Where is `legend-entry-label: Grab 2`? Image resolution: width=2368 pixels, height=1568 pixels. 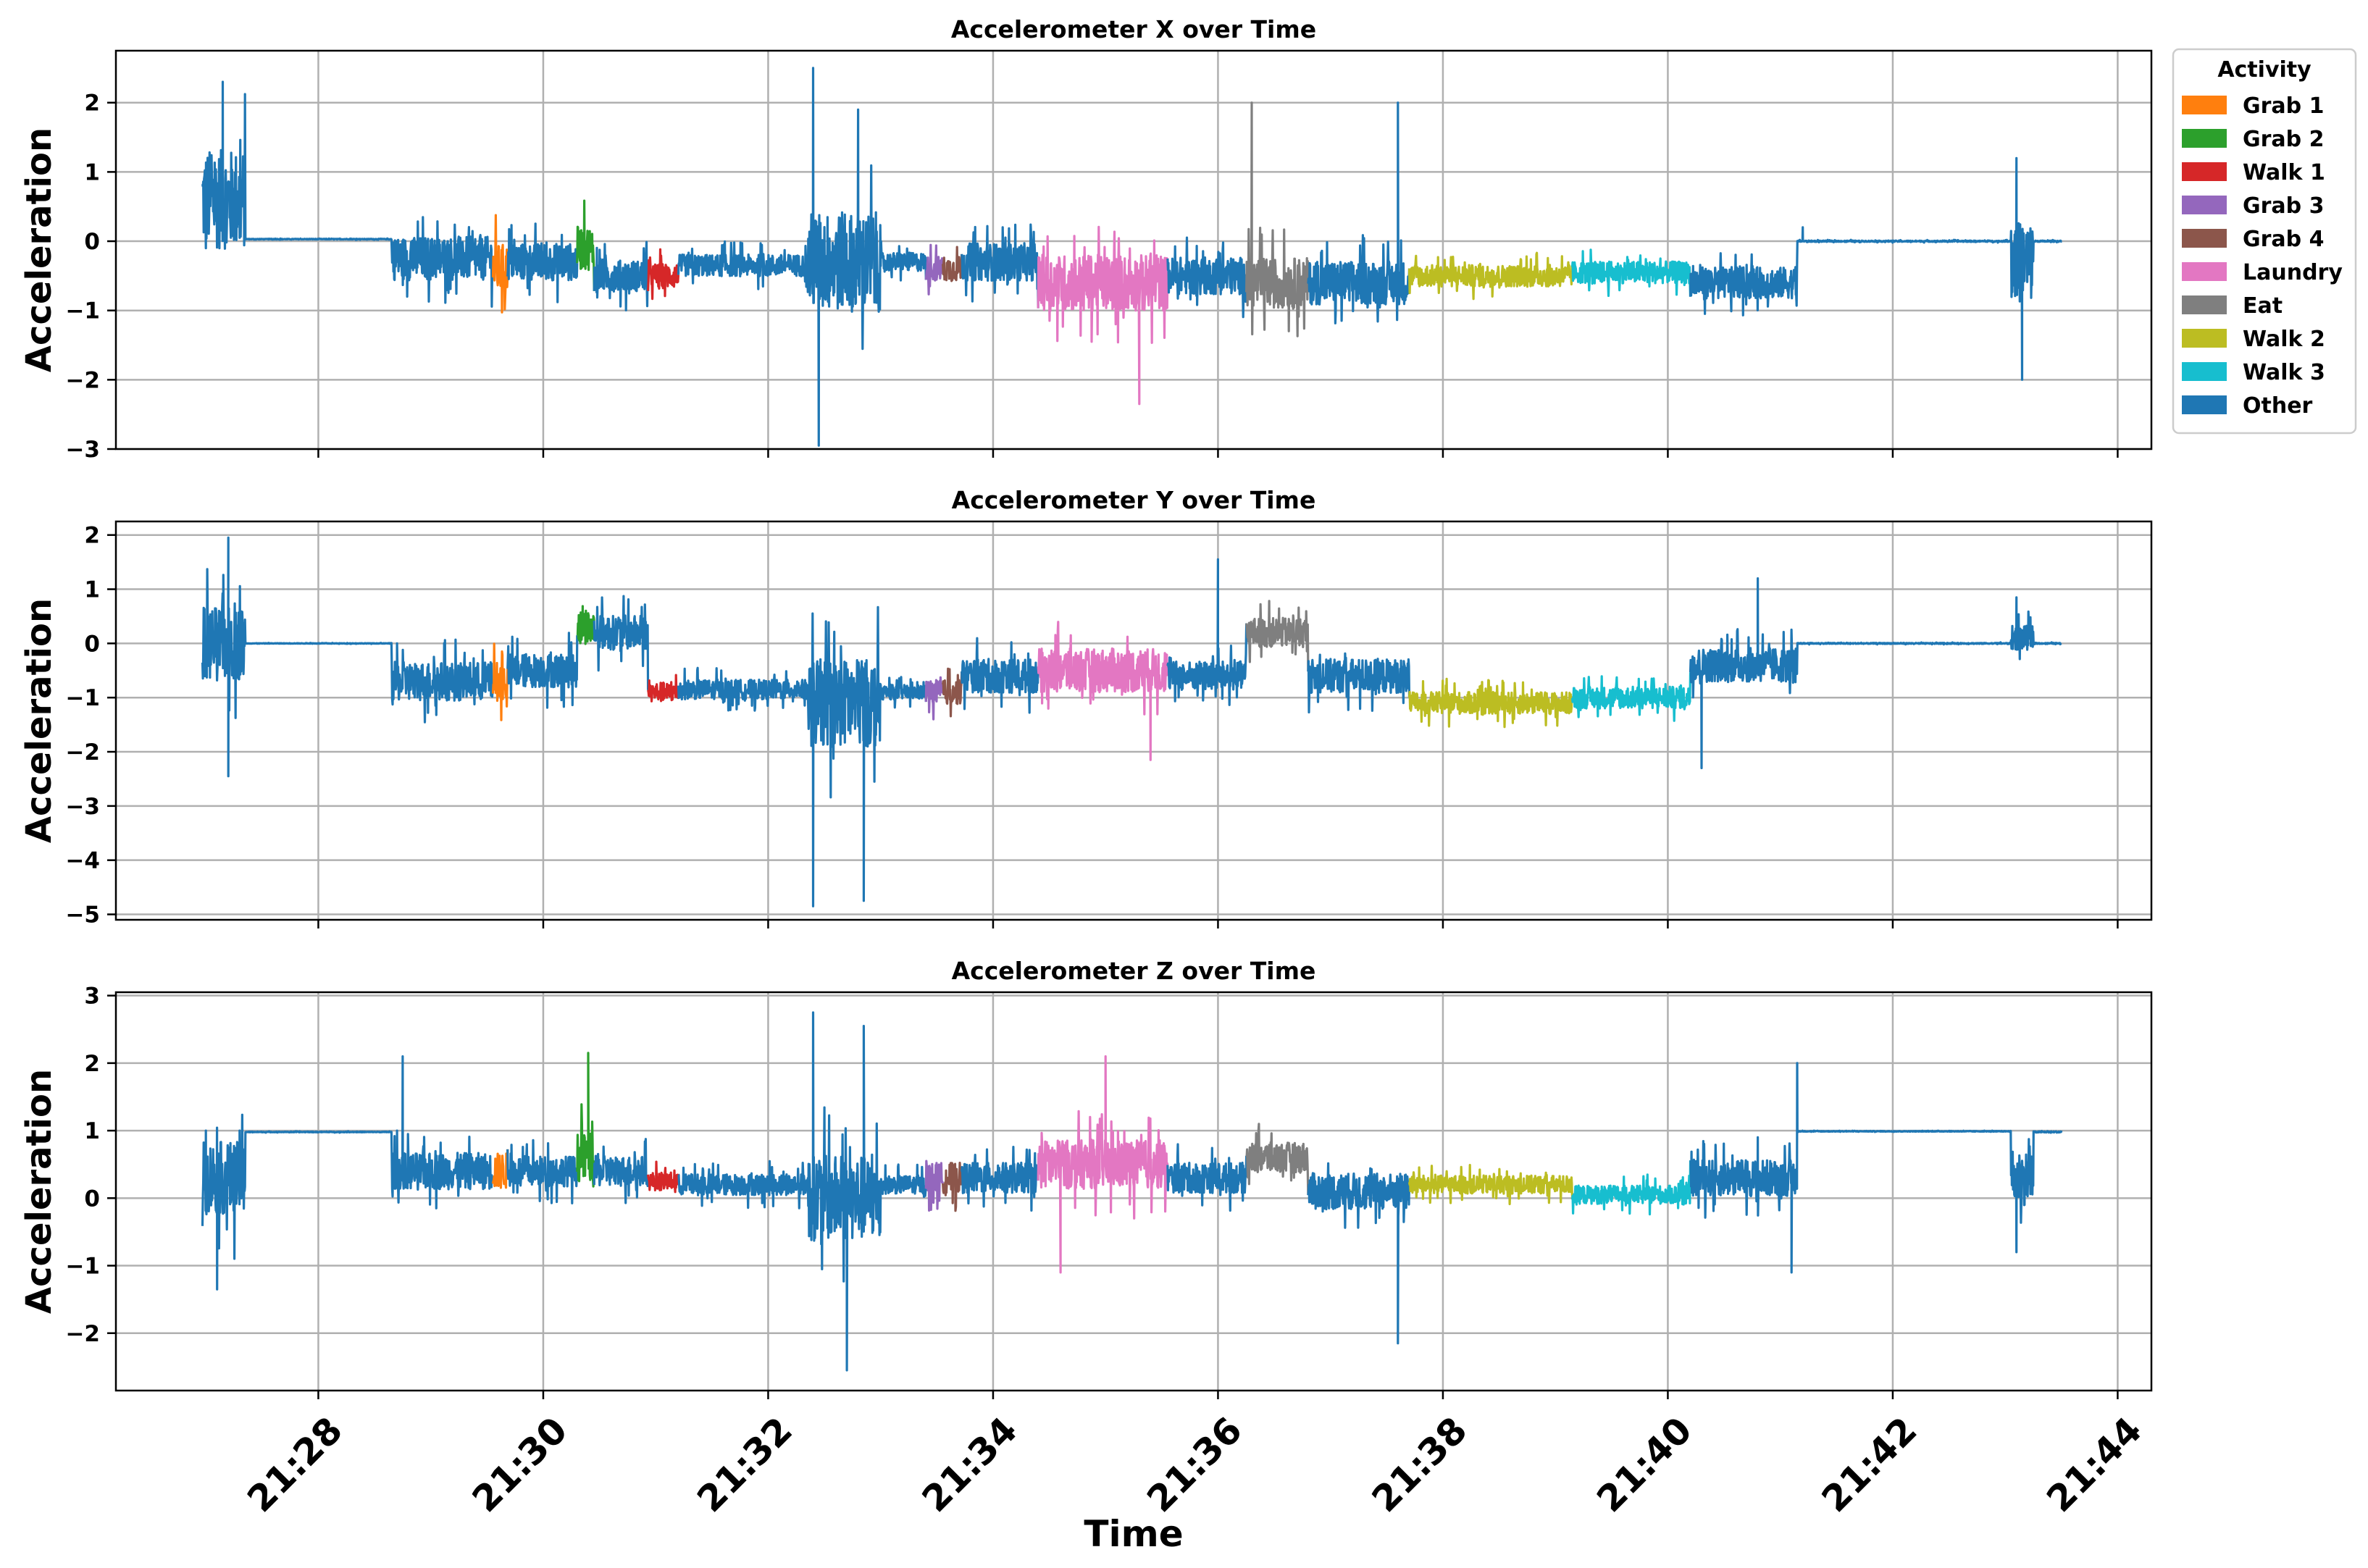 legend-entry-label: Grab 2 is located at coordinates (2283, 139).